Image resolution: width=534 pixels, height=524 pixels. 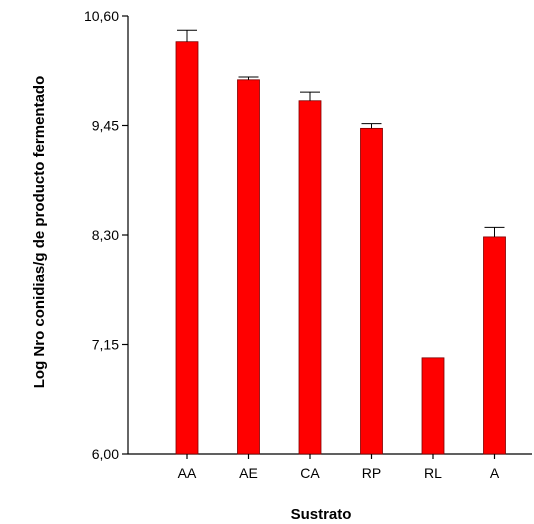 What do you see at coordinates (105, 345) in the screenshot?
I see `y-tick-label: 7,15` at bounding box center [105, 345].